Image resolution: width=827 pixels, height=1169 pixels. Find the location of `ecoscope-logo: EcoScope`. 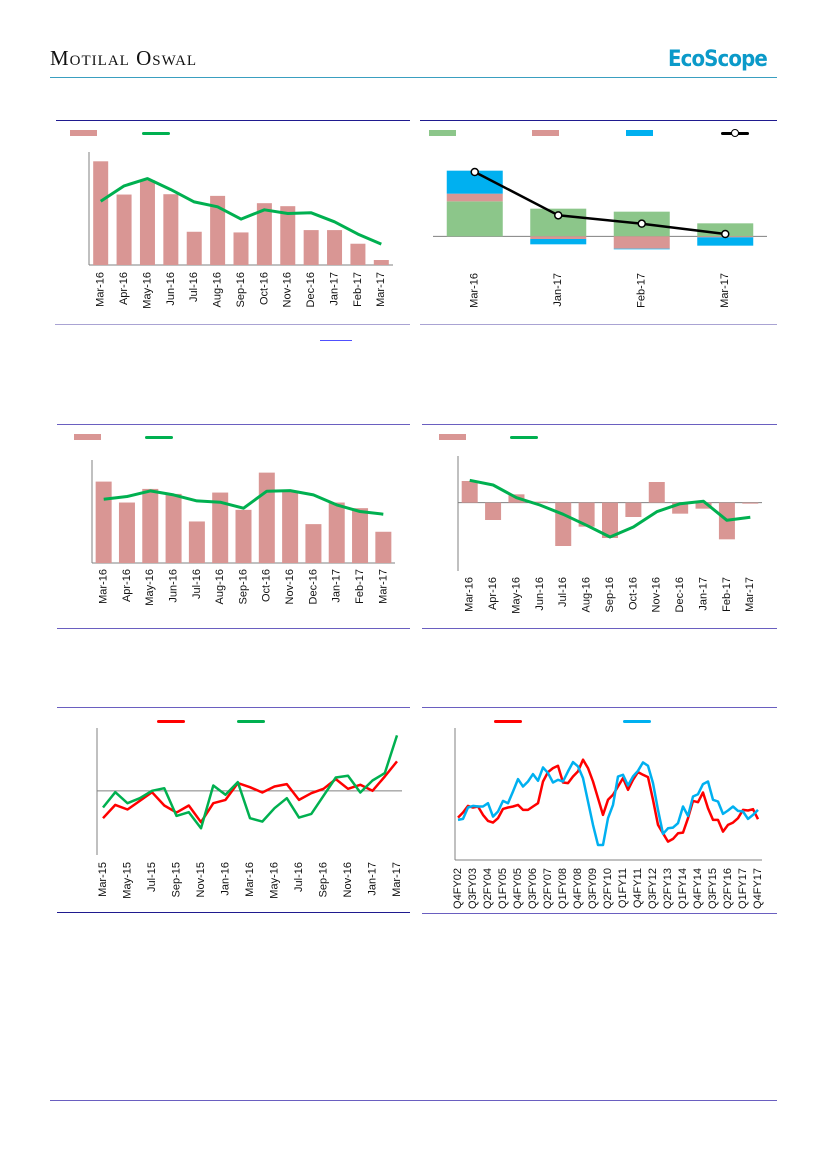

ecoscope-logo: EcoScope is located at coordinates (718, 59).